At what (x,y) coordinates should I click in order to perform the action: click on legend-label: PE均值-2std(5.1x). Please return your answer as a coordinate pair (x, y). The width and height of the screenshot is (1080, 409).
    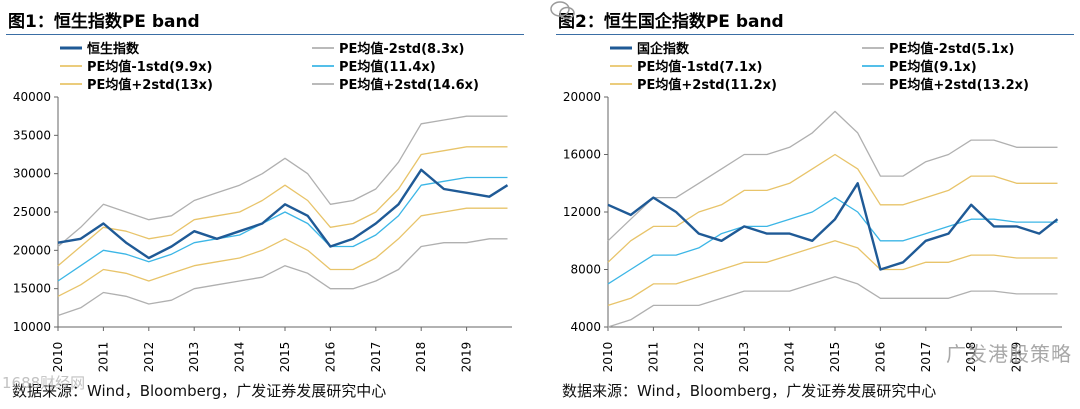
    Looking at the image, I should click on (951, 49).